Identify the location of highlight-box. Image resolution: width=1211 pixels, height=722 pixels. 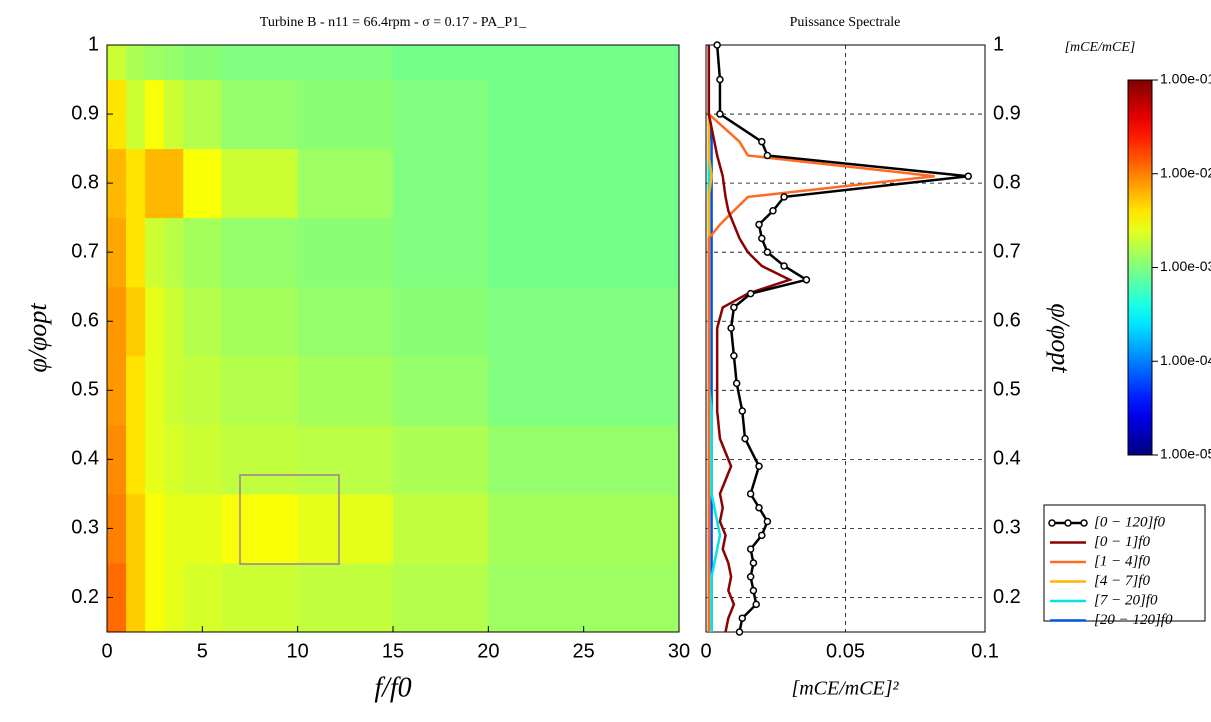
(289, 519).